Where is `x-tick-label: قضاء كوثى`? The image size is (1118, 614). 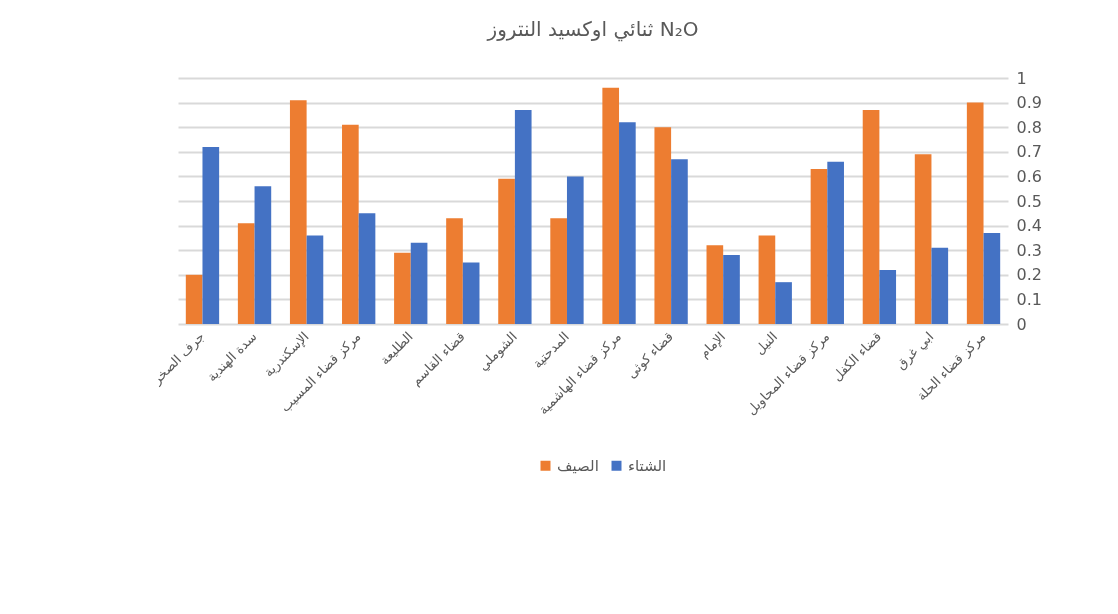 x-tick-label: قضاء كوثى is located at coordinates (650, 355).